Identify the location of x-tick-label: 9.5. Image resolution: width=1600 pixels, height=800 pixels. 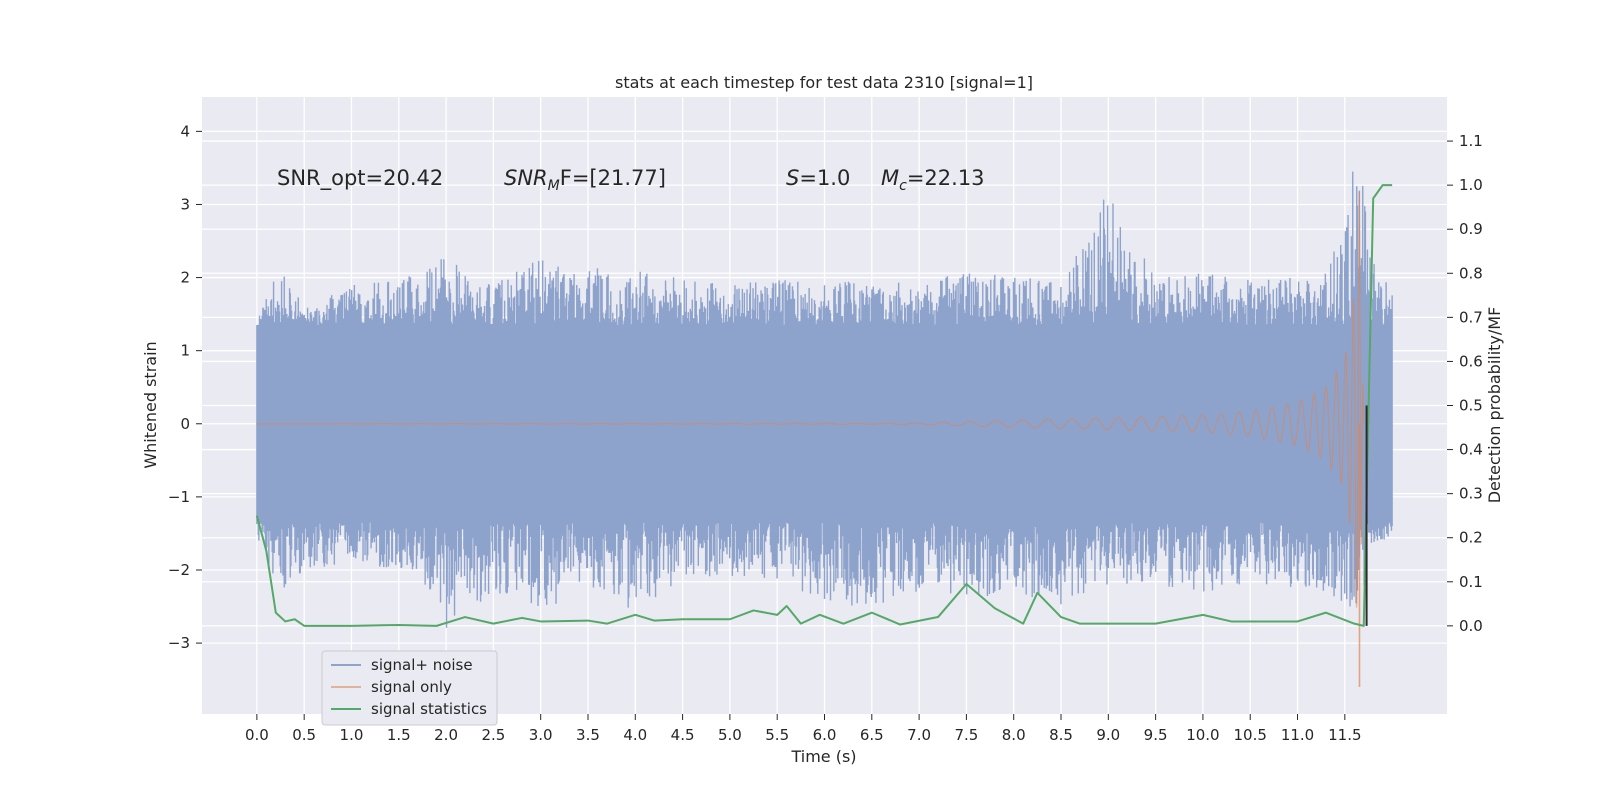
(1156, 735).